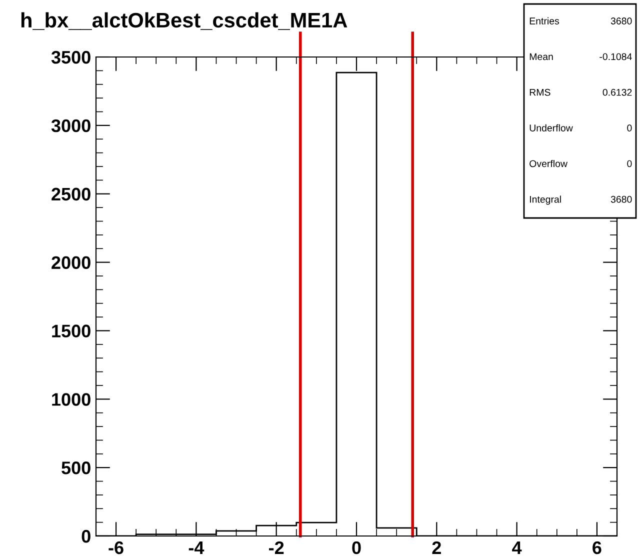  What do you see at coordinates (356, 547) in the screenshot?
I see `x-tick-label: 0` at bounding box center [356, 547].